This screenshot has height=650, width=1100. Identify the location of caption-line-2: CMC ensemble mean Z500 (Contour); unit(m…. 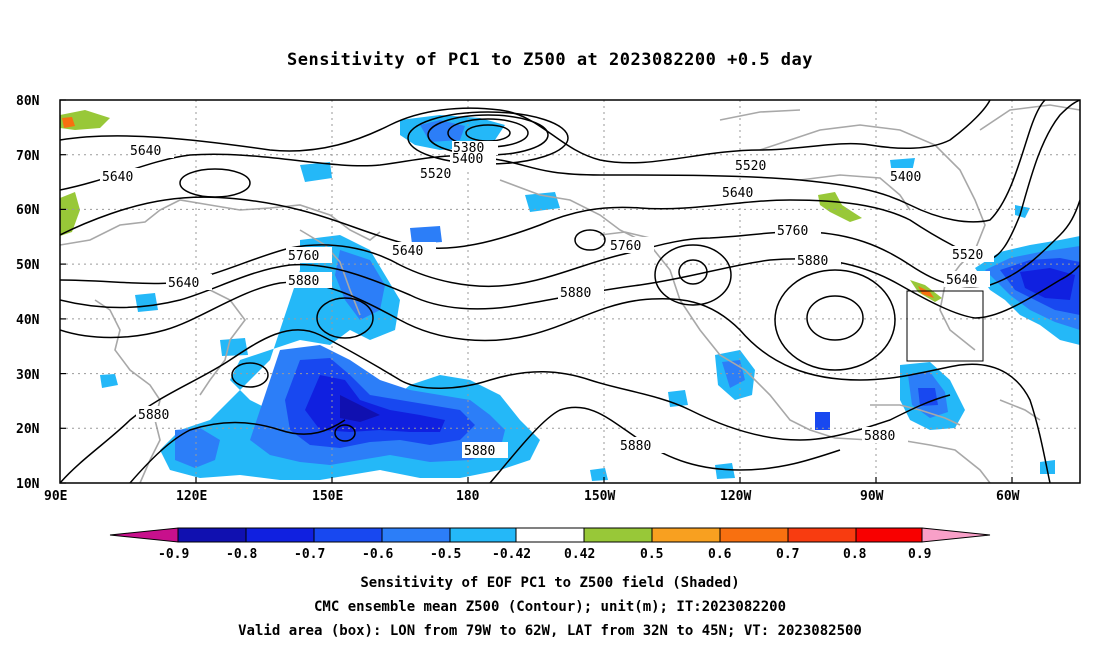
(549, 607).